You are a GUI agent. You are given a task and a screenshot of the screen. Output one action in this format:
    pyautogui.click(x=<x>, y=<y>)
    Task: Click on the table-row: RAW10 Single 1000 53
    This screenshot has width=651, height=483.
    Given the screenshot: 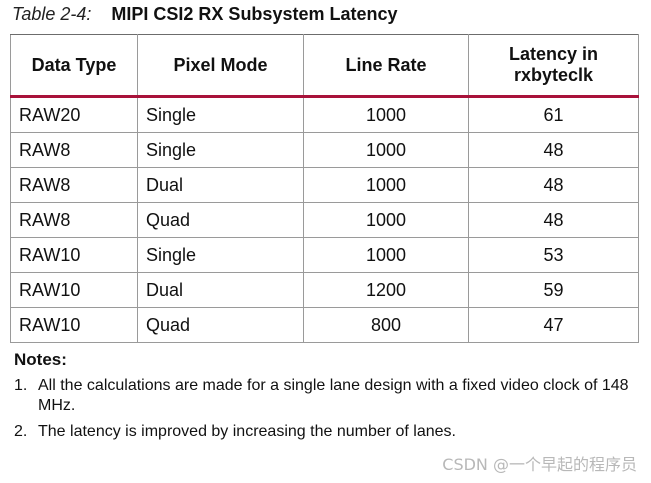 What is the action you would take?
    pyautogui.click(x=324, y=255)
    